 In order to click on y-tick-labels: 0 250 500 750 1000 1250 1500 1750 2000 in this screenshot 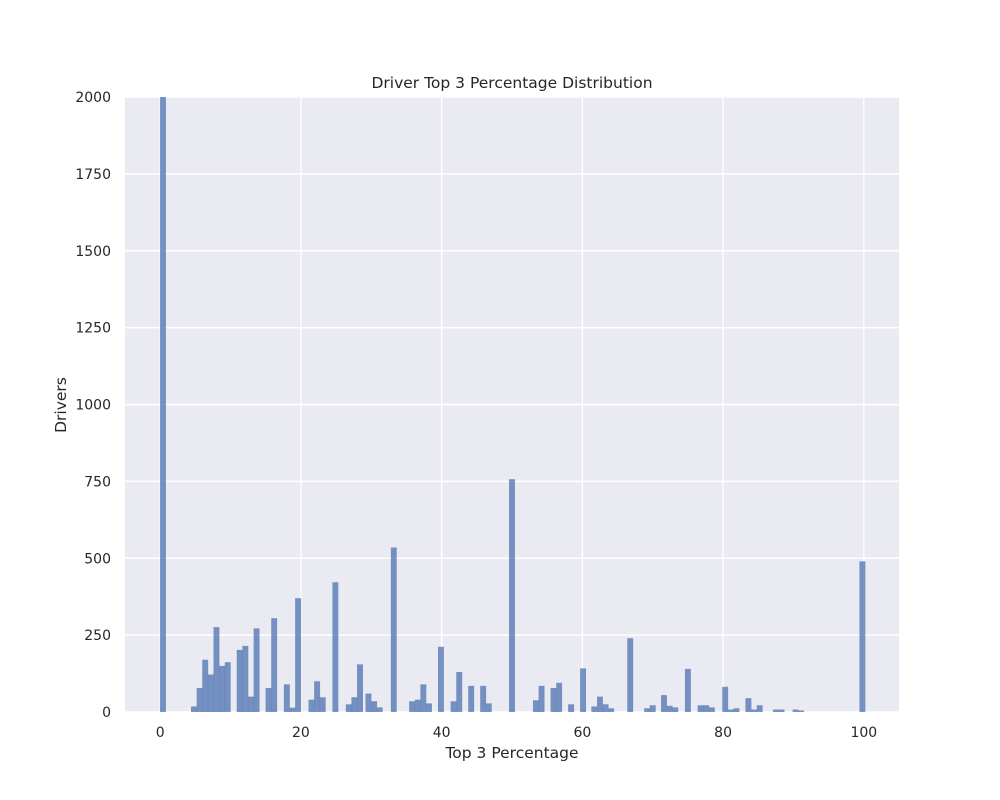, I will do `click(93, 405)`.